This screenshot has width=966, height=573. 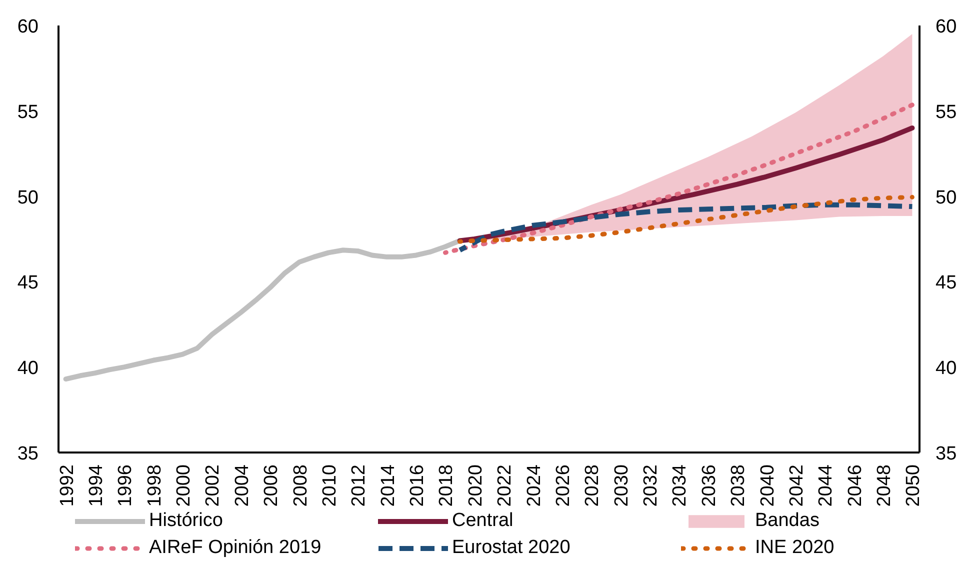 What do you see at coordinates (709, 485) in the screenshot?
I see `x-tick-label: 2036` at bounding box center [709, 485].